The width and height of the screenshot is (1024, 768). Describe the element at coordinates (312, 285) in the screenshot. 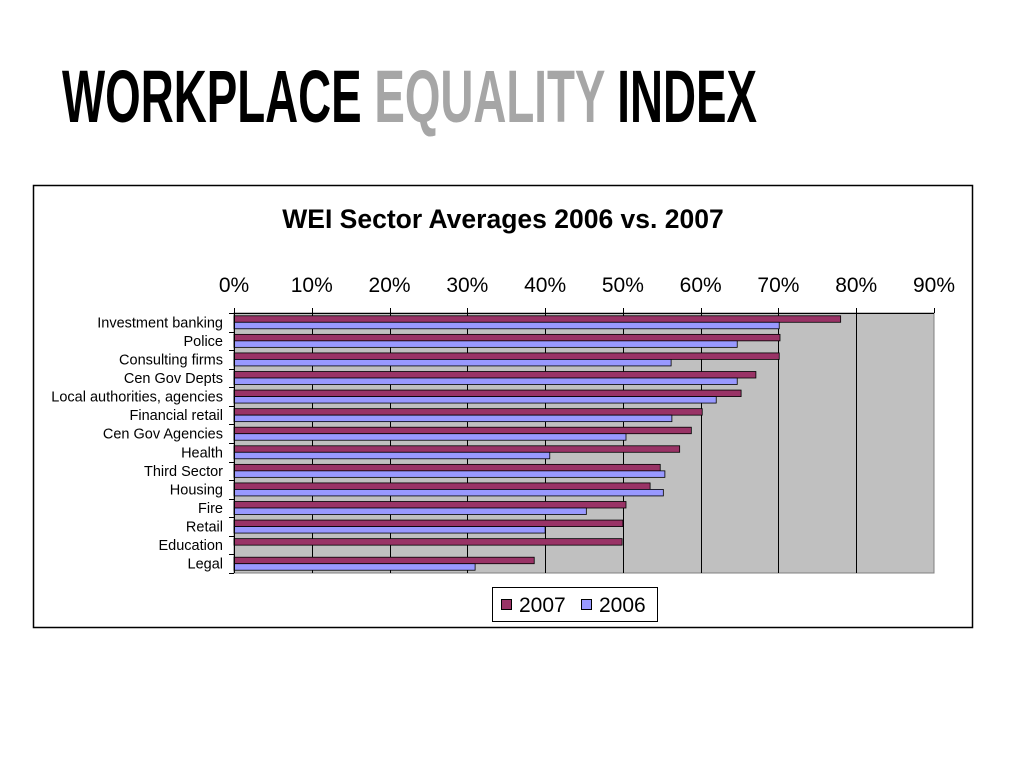

I see `x-tick-label: 10%` at that location.